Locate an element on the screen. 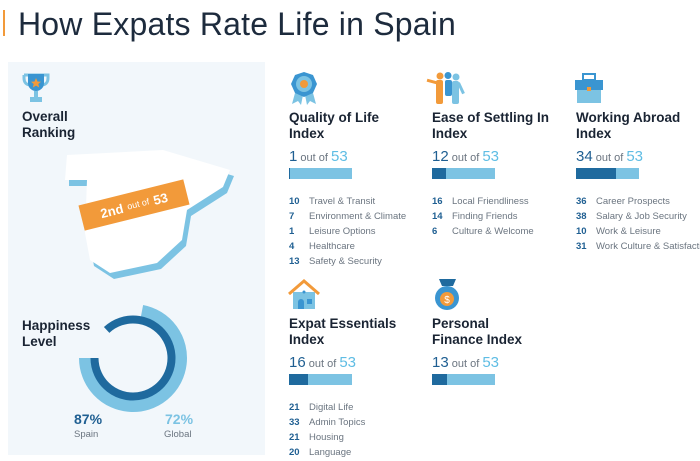 Image resolution: width=700 pixels, height=461 pixels. rank-value: 34 is located at coordinates (584, 156).